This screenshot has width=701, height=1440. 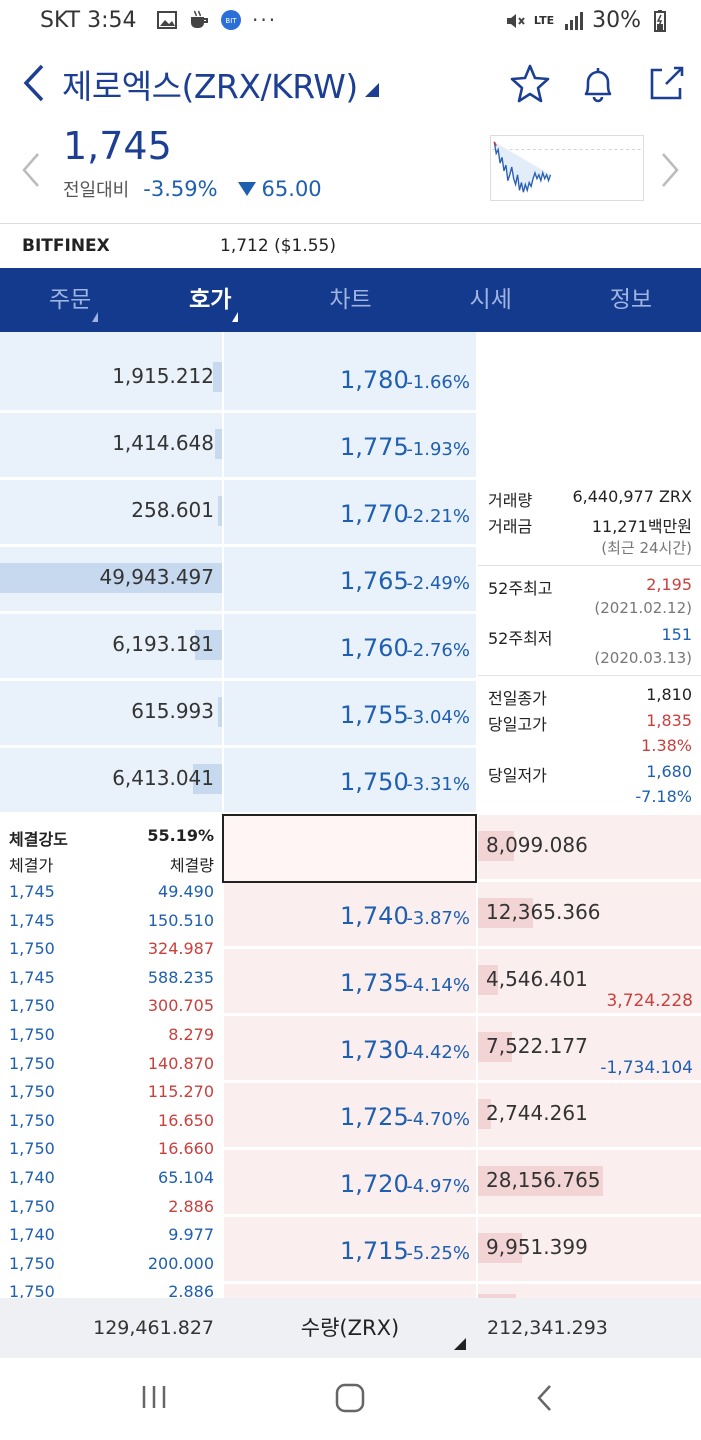 I want to click on bid-total: 212,341.293, so click(x=547, y=1328).